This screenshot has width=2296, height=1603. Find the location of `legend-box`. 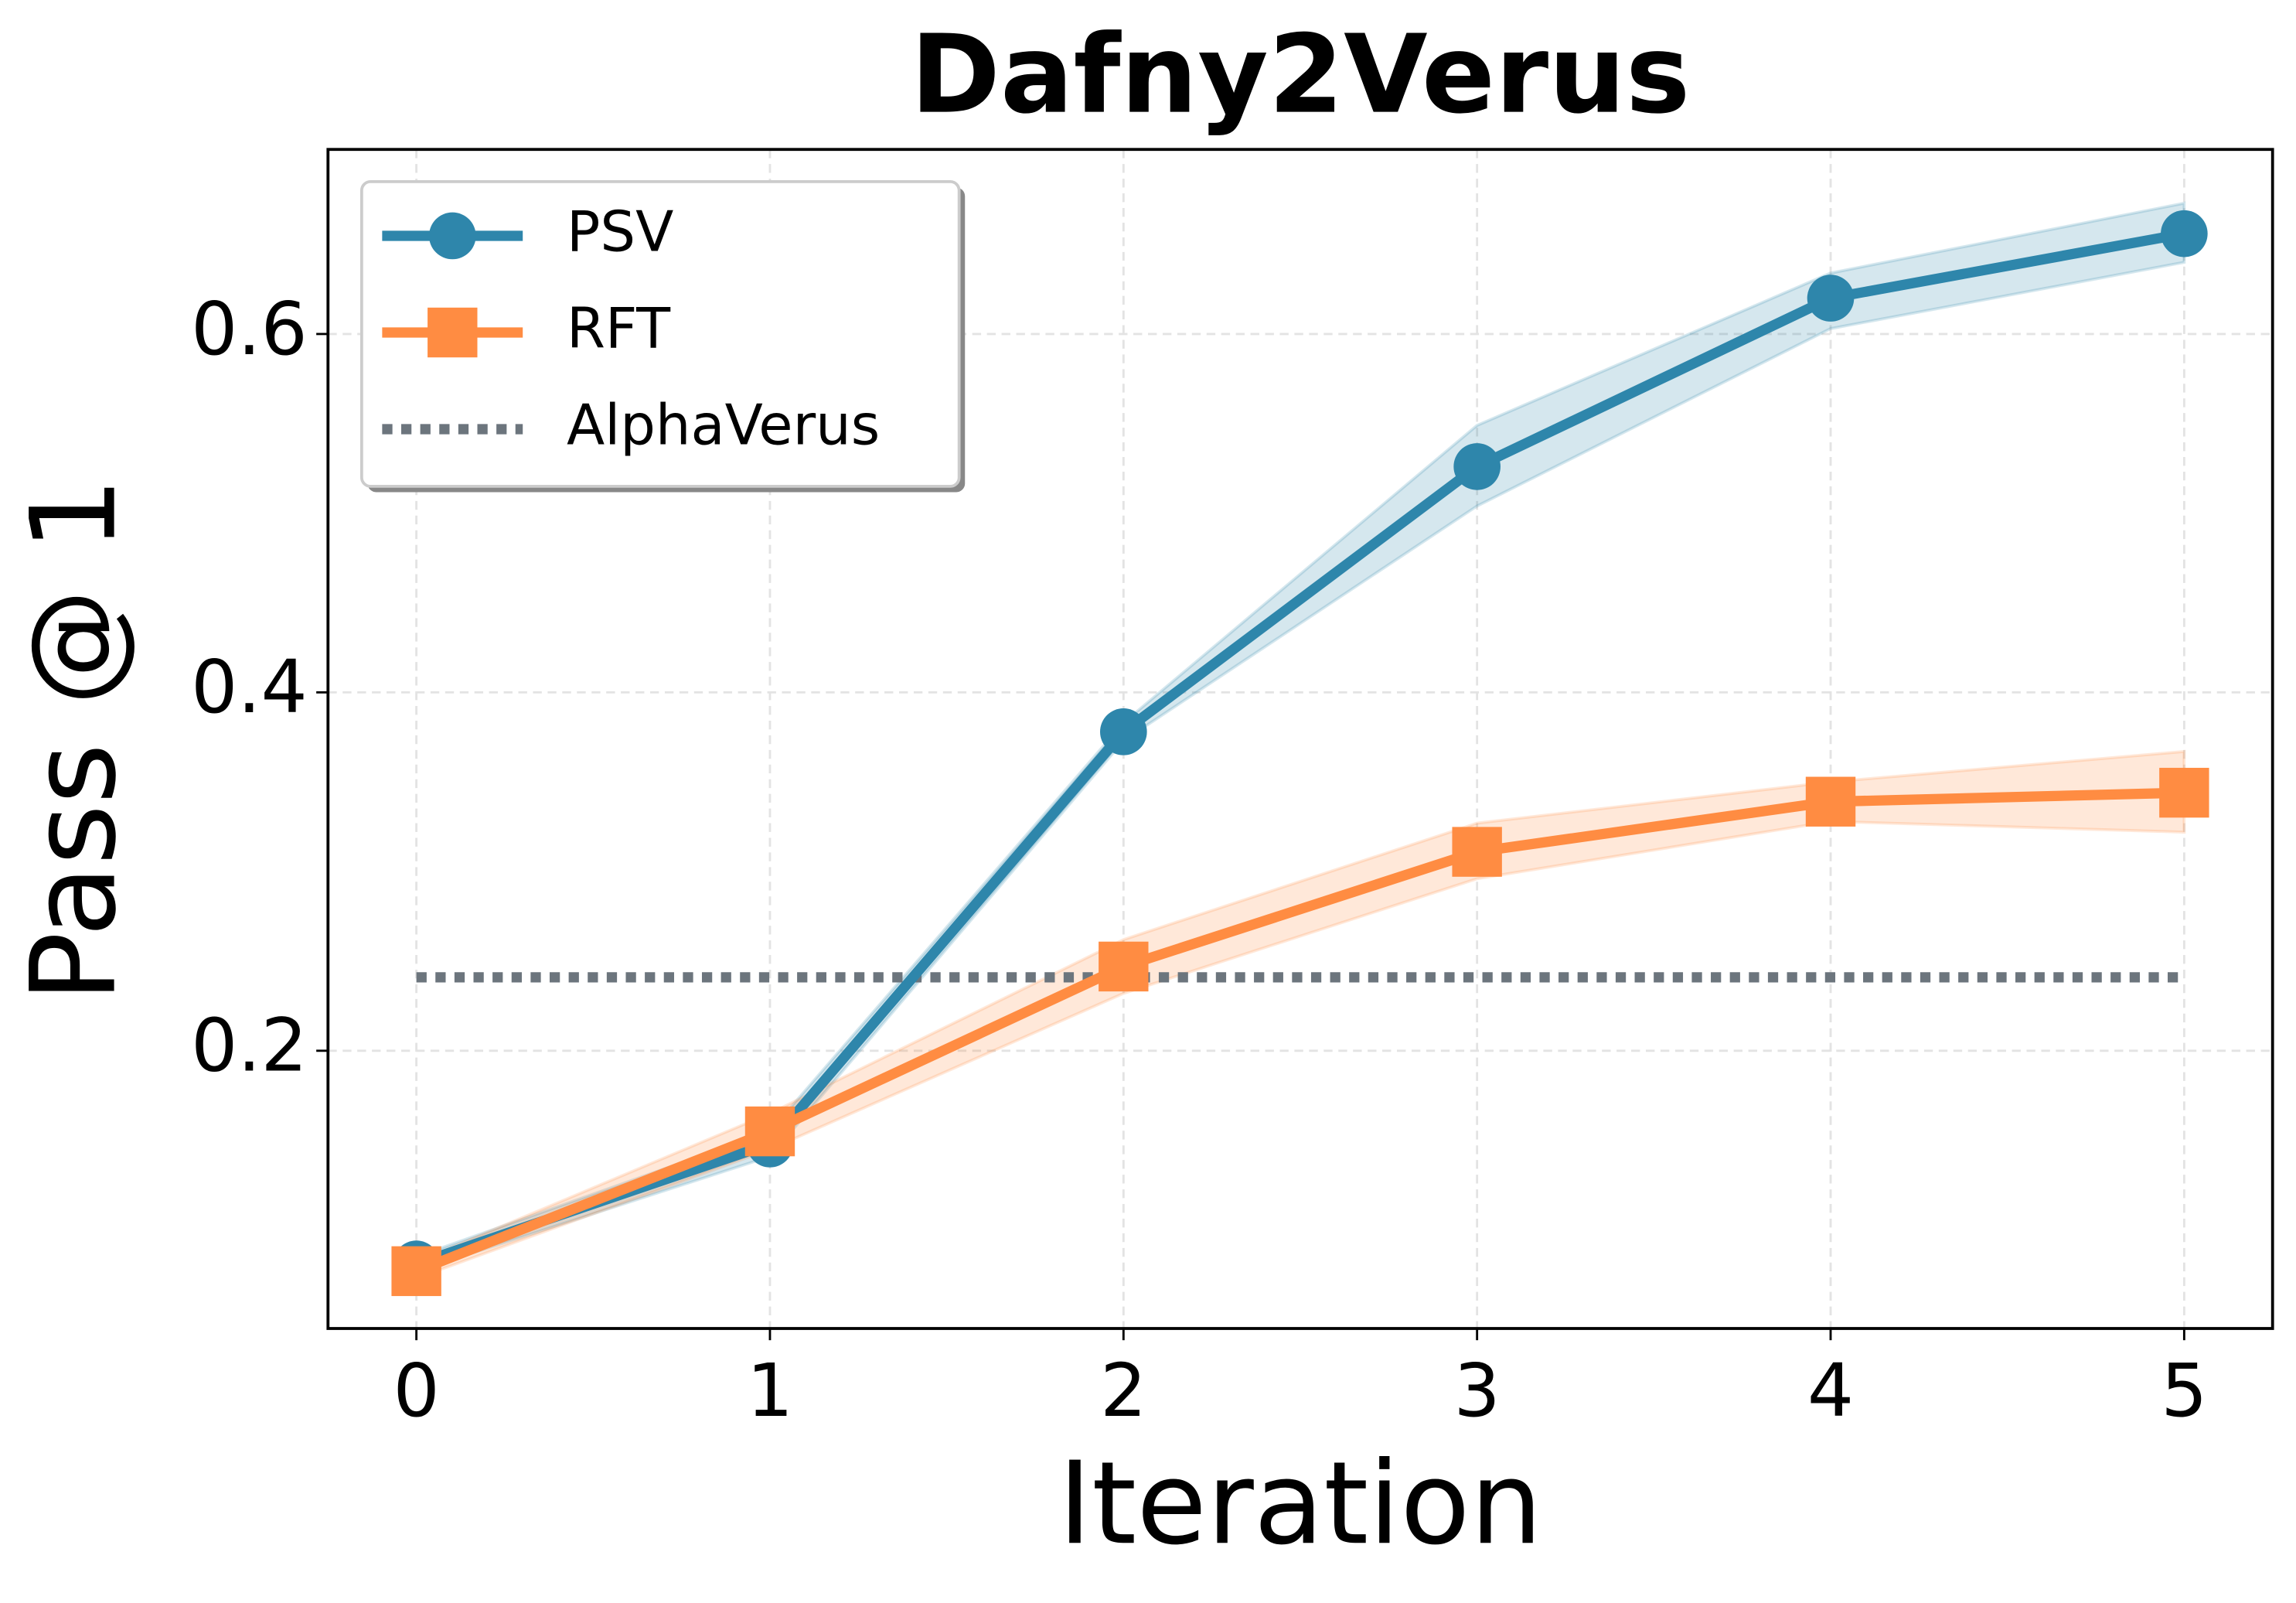

legend-box is located at coordinates (660, 334).